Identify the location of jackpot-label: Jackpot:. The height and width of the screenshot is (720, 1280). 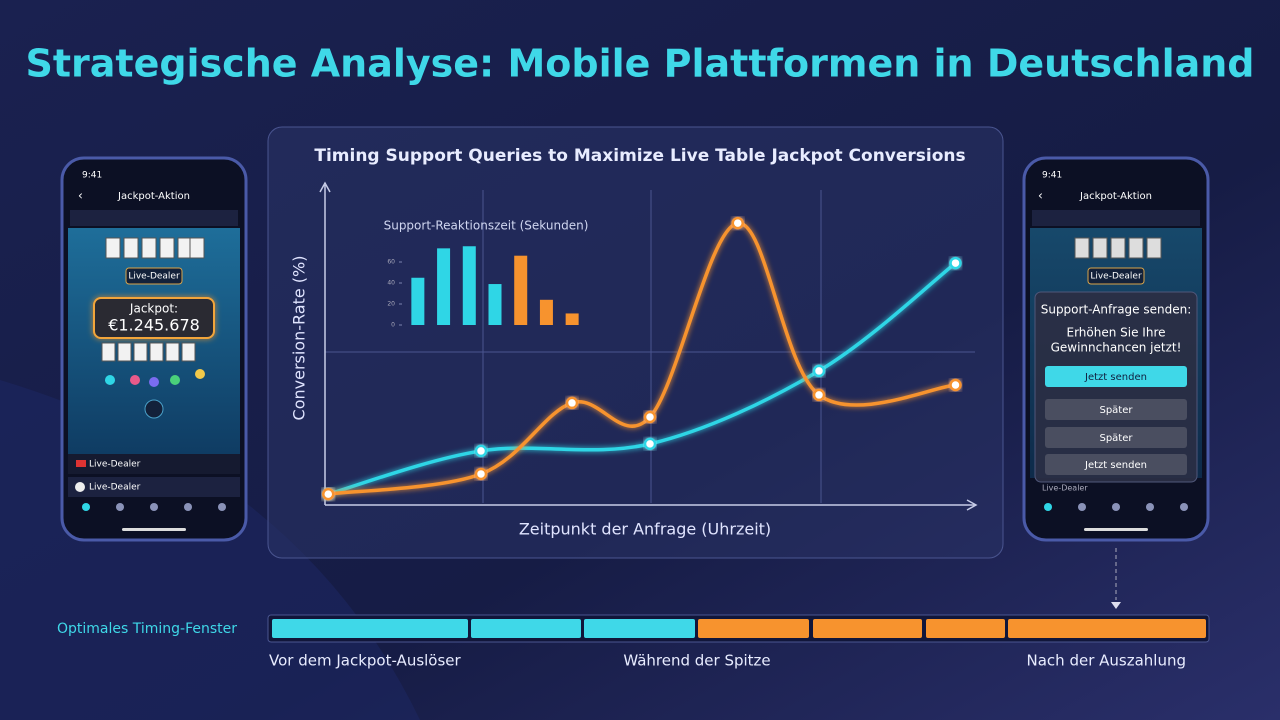
(153, 309).